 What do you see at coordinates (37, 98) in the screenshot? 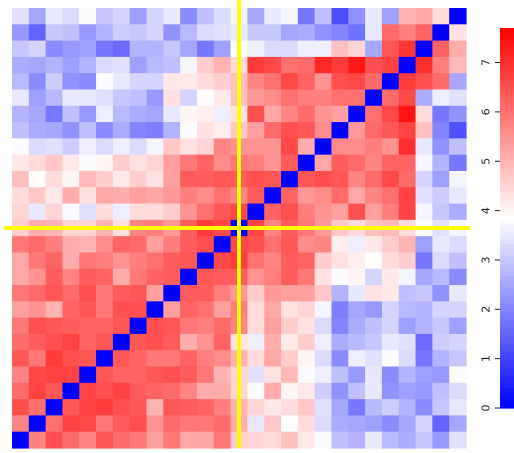
I see `heatmap-cell-r5-c1` at bounding box center [37, 98].